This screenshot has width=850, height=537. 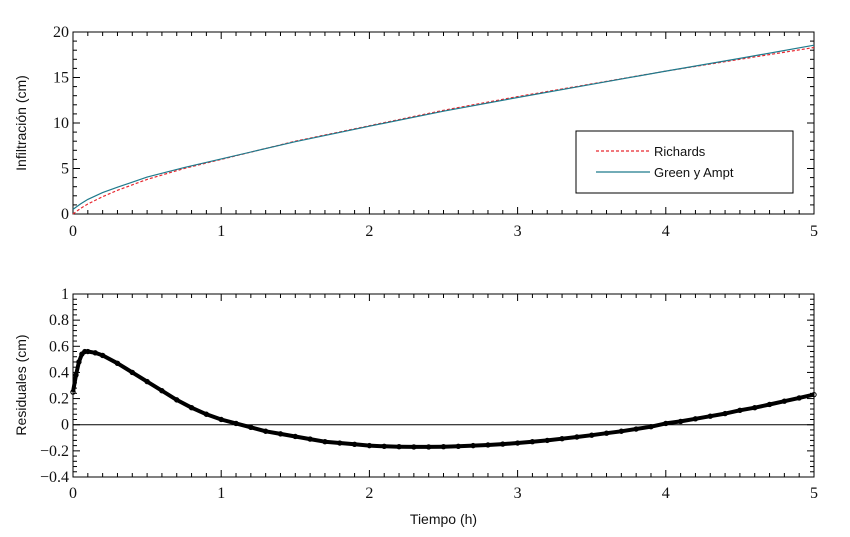 I want to click on legend-entry-label: Green y Ampt, so click(x=694, y=172).